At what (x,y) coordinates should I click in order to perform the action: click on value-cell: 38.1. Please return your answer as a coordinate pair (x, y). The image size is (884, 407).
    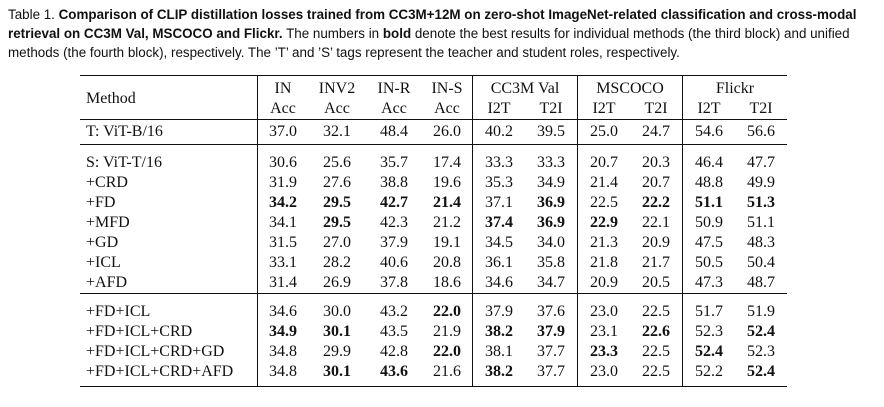
    Looking at the image, I should click on (498, 352).